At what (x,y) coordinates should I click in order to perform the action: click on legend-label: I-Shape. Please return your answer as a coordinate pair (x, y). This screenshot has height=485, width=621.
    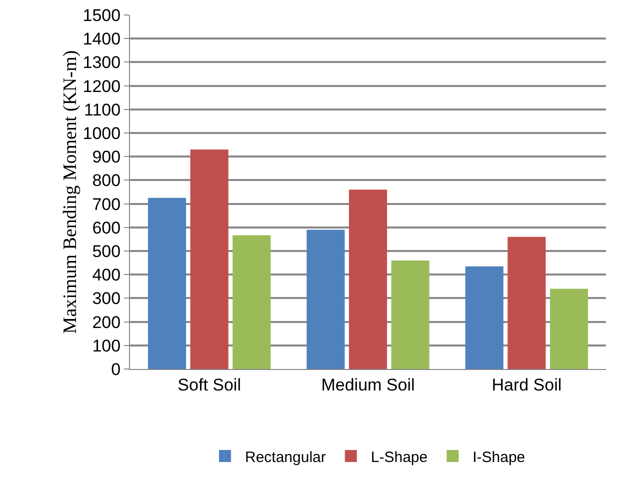
    Looking at the image, I should click on (499, 457).